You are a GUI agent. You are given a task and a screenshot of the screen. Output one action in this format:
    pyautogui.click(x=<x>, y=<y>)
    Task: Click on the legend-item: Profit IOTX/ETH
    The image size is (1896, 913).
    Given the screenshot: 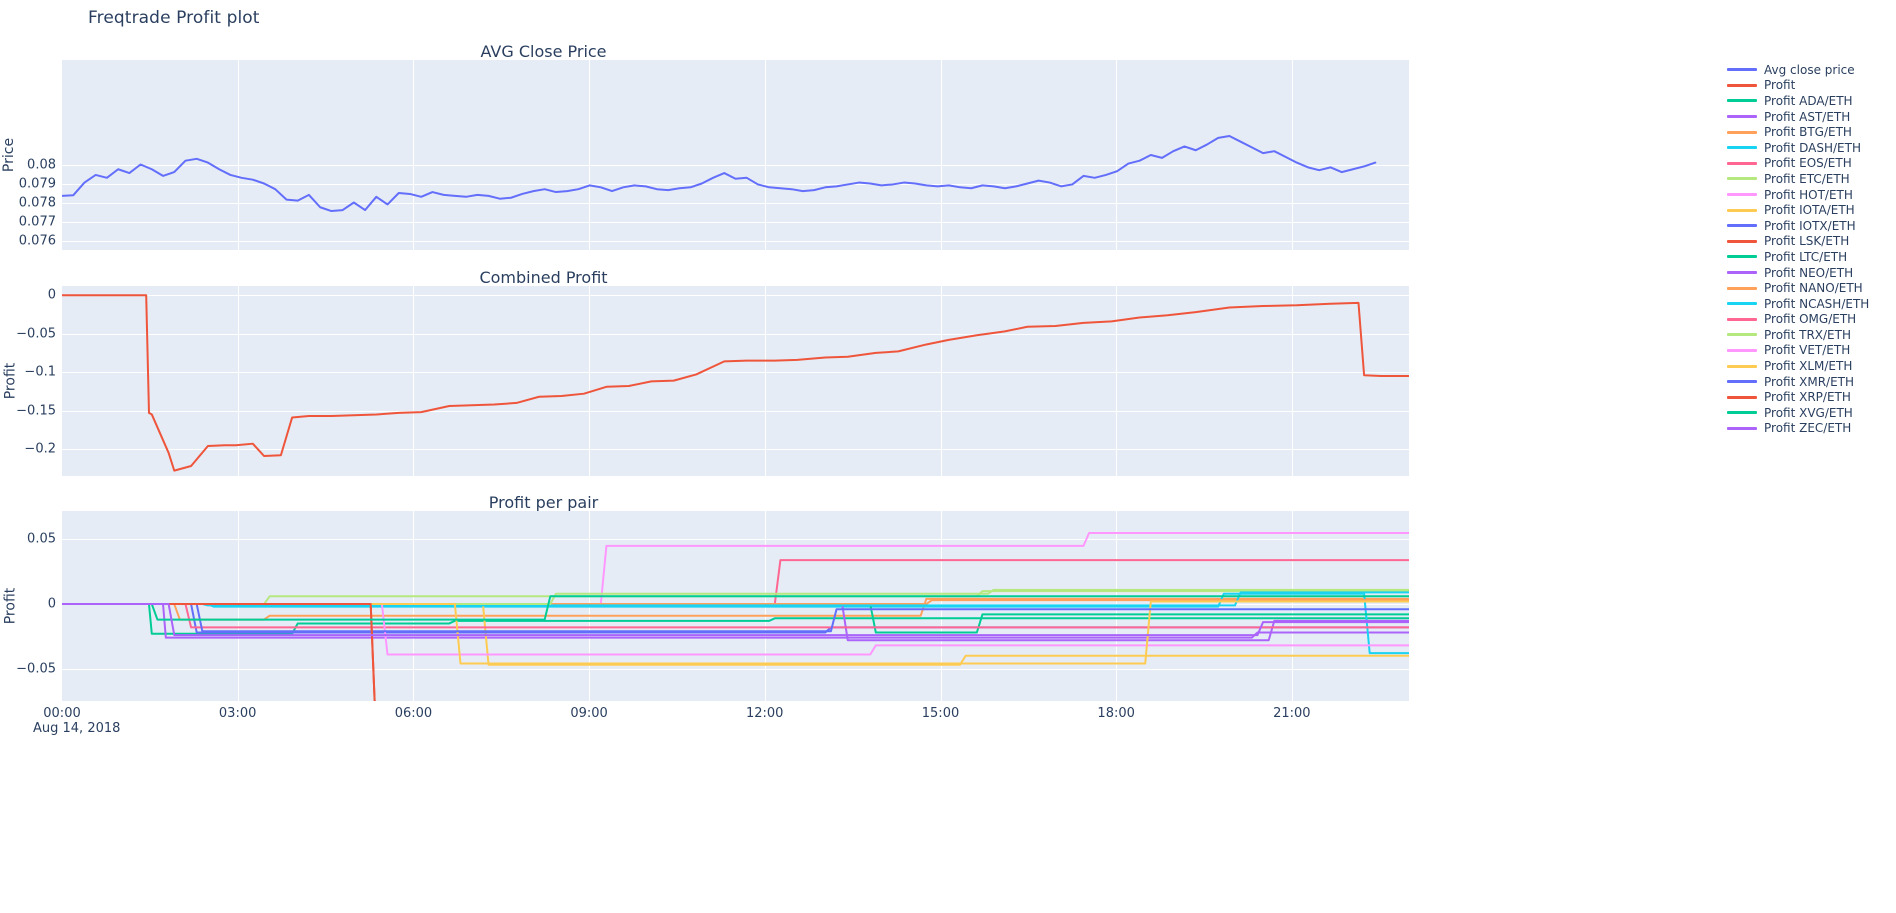 What is the action you would take?
    pyautogui.click(x=1811, y=226)
    